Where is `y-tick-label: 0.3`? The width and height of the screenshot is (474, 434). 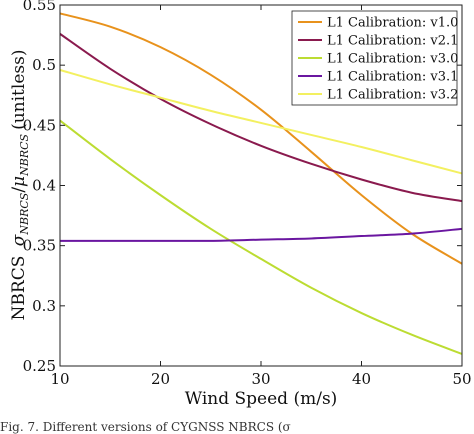
y-tick-label: 0.3 is located at coordinates (44, 306).